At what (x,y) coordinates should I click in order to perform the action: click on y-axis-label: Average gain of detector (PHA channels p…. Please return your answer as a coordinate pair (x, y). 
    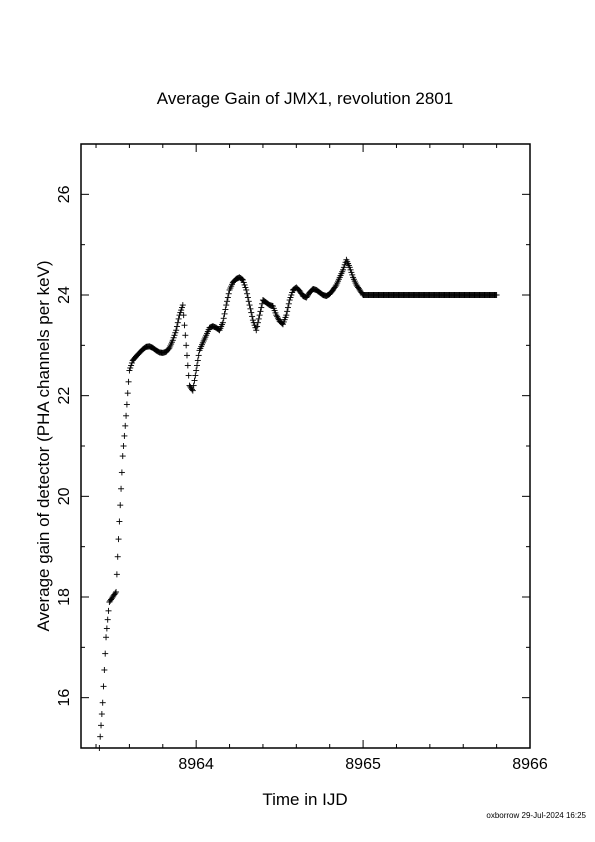
    Looking at the image, I should click on (43, 445).